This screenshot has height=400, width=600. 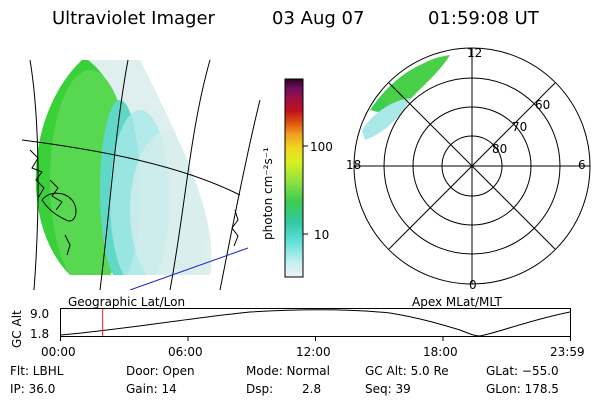 I want to click on ring-label-80: 80, so click(x=500, y=149).